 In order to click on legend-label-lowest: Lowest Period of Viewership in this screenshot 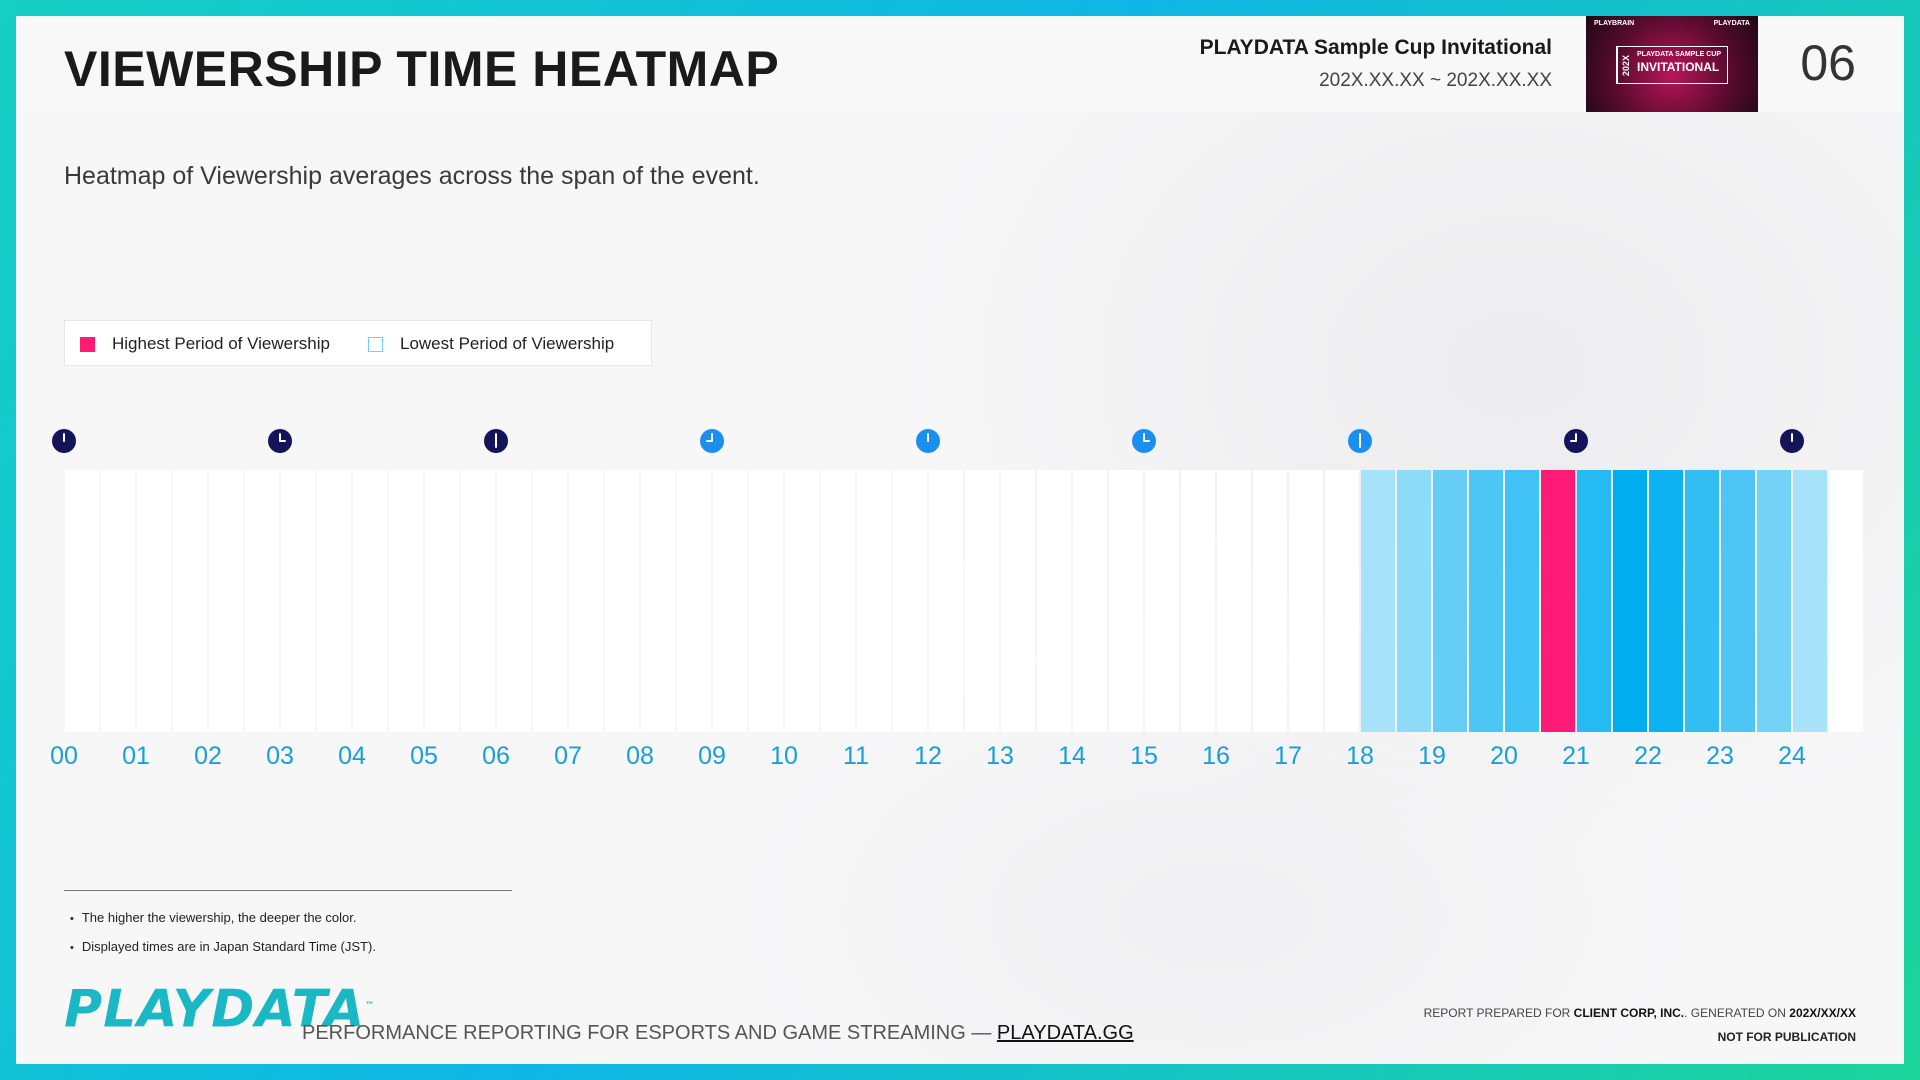, I will do `click(507, 343)`.